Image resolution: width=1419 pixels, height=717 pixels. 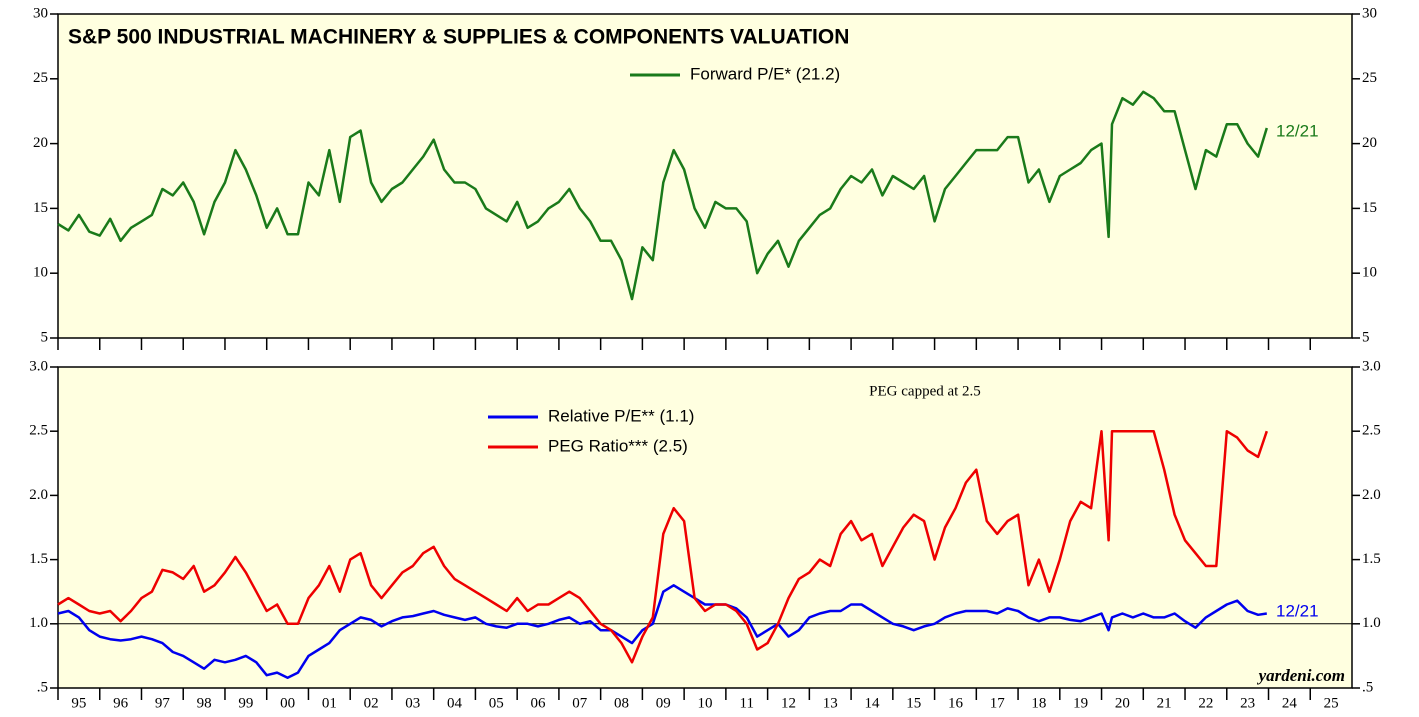 I want to click on x-tick-label: 16, so click(x=956, y=703).